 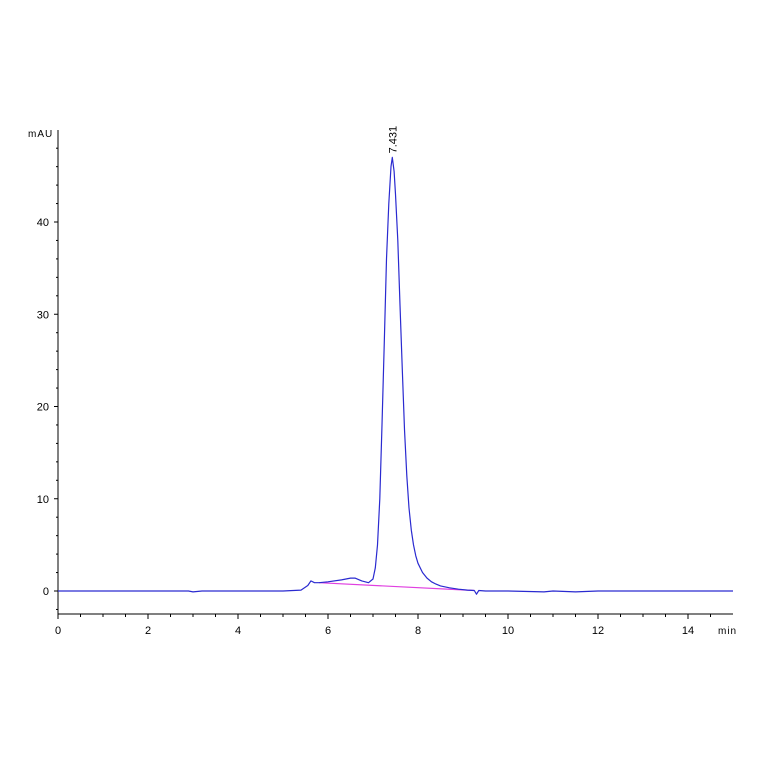 What do you see at coordinates (508, 631) in the screenshot?
I see `x-tick-label: 10` at bounding box center [508, 631].